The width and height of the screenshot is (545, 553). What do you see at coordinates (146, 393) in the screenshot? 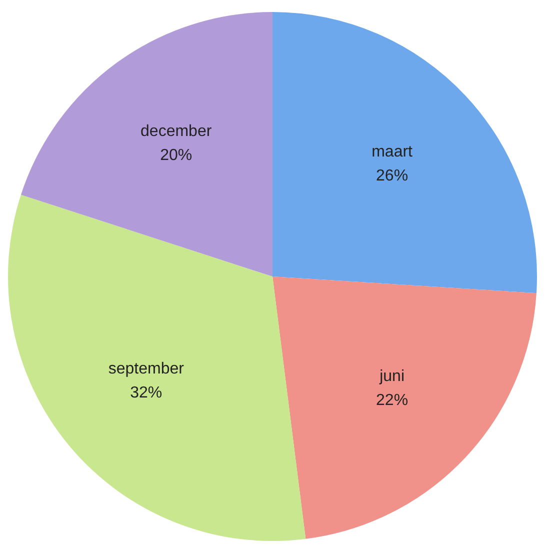
I see `data-label: 32%` at bounding box center [146, 393].